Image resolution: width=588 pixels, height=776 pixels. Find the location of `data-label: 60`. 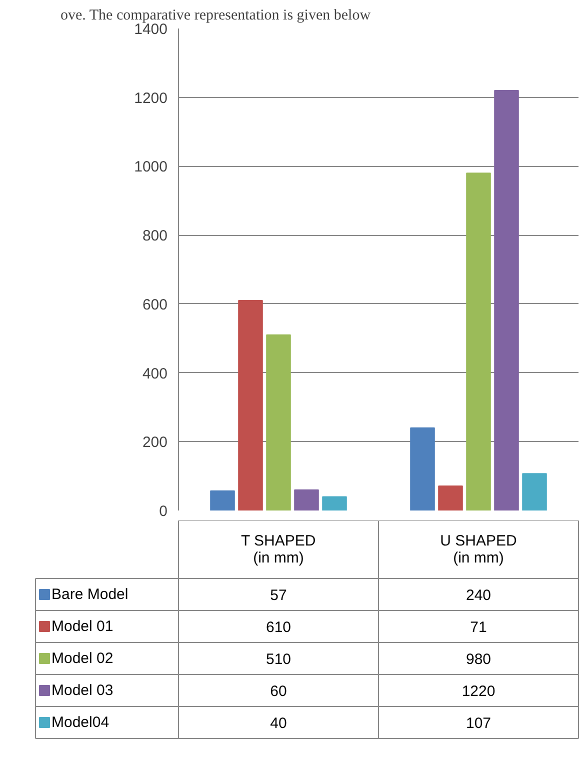

data-label: 60 is located at coordinates (278, 691).